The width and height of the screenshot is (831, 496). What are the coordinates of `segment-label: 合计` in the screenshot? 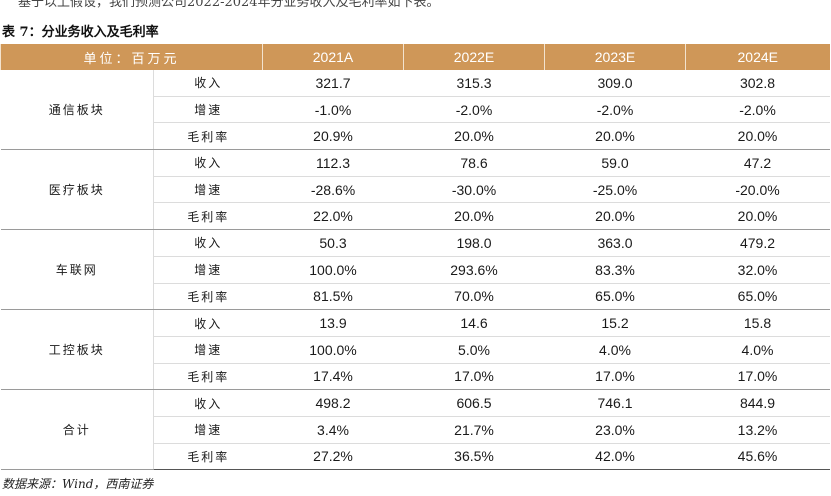 It's located at (77, 430).